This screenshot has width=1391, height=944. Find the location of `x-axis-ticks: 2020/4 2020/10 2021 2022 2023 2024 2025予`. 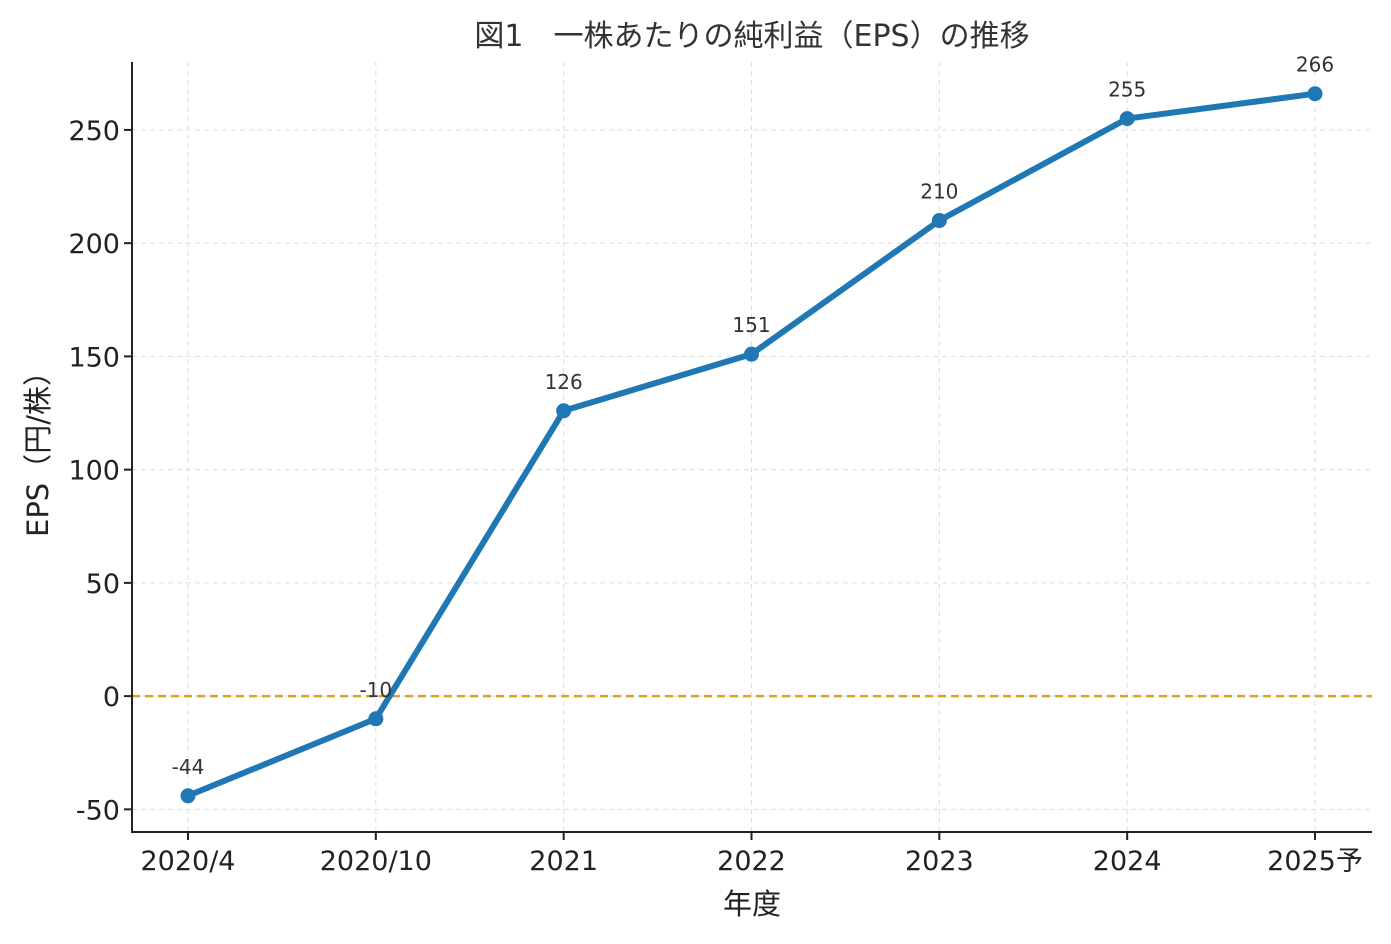

x-axis-ticks: 2020/4 2020/10 2021 2022 2023 2024 2025予 is located at coordinates (752, 854).